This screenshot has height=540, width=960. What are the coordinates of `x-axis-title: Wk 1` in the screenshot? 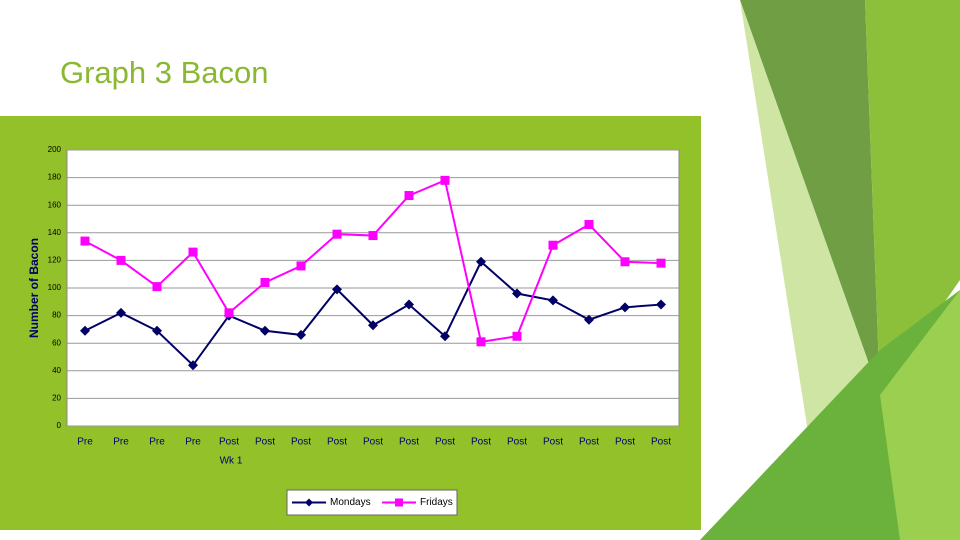 It's located at (231, 461).